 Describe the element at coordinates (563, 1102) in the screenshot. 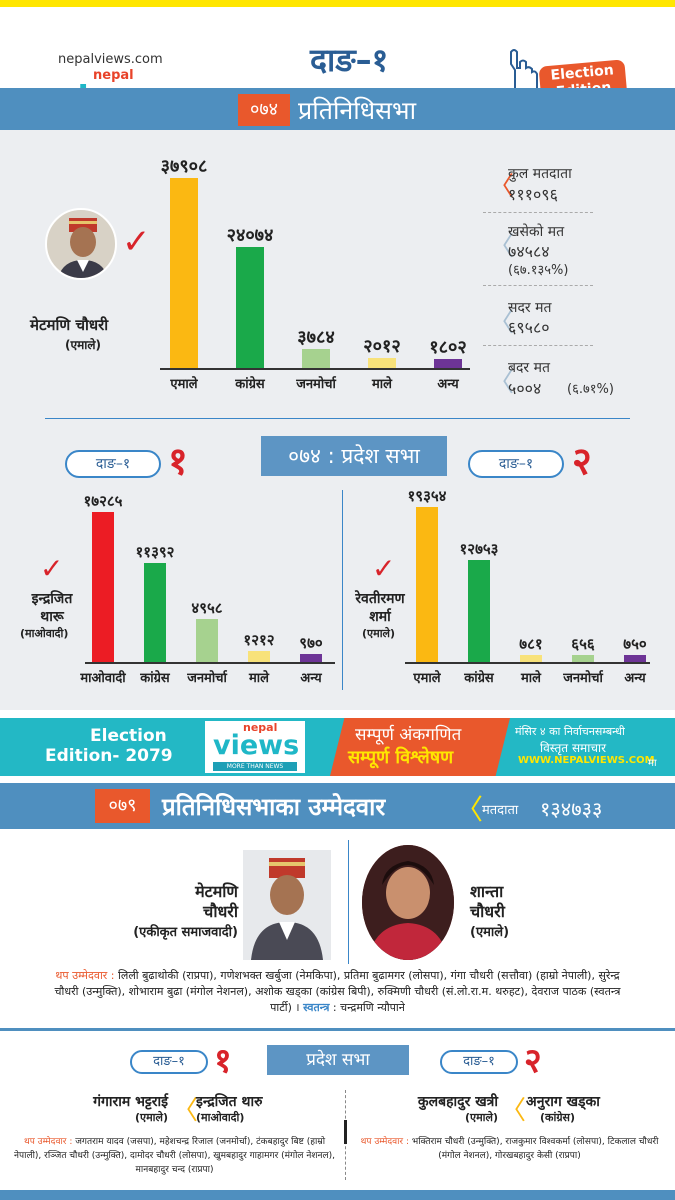

I see `p-right-cand2-name: अनुराग खड्का` at that location.